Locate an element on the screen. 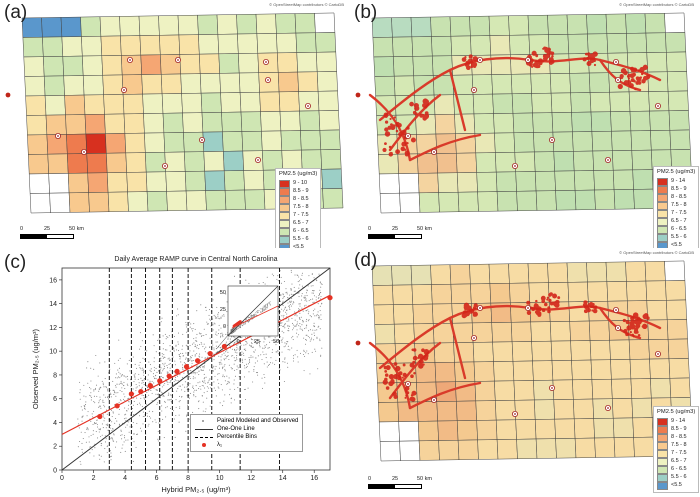 The image size is (700, 497). legend-label: 7 - 7.5 is located at coordinates (679, 452).